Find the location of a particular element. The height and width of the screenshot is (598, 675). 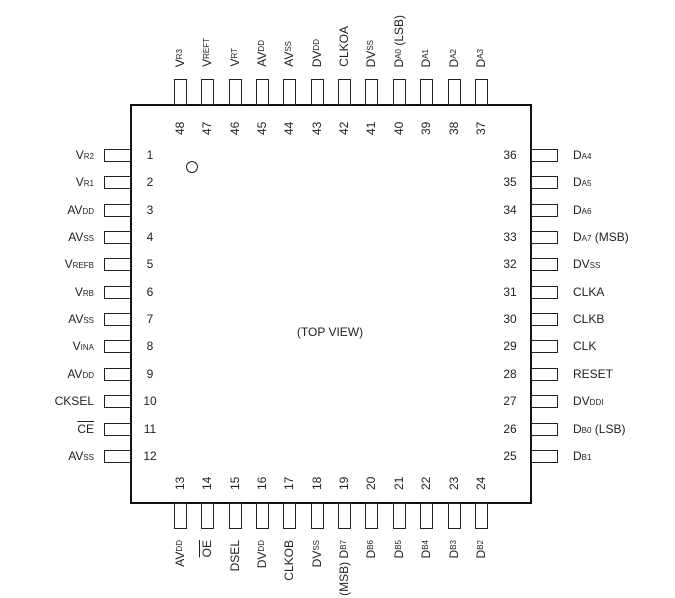

pin-label: DB4 is located at coordinates (426, 549).